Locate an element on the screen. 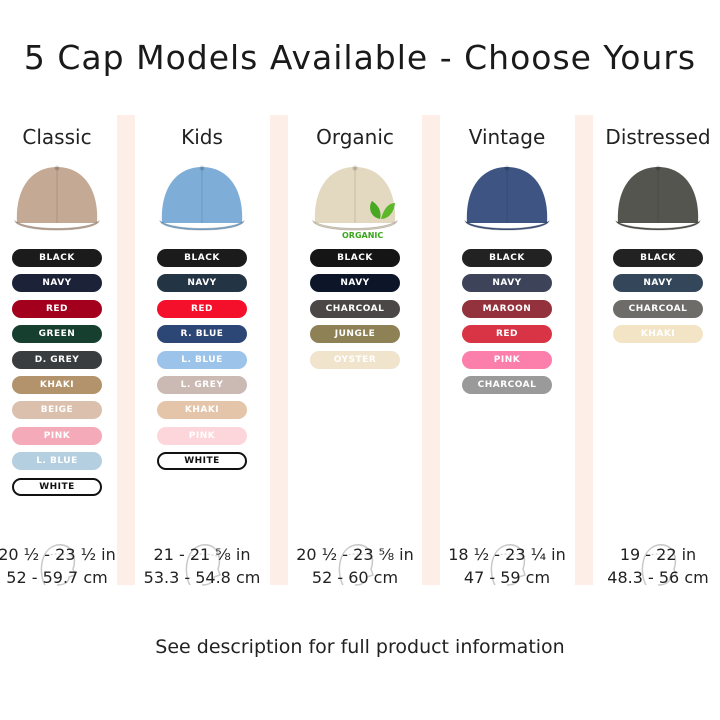 The width and height of the screenshot is (720, 720). size-inches: 20 ½ - 23 ⅝ in is located at coordinates (355, 554).